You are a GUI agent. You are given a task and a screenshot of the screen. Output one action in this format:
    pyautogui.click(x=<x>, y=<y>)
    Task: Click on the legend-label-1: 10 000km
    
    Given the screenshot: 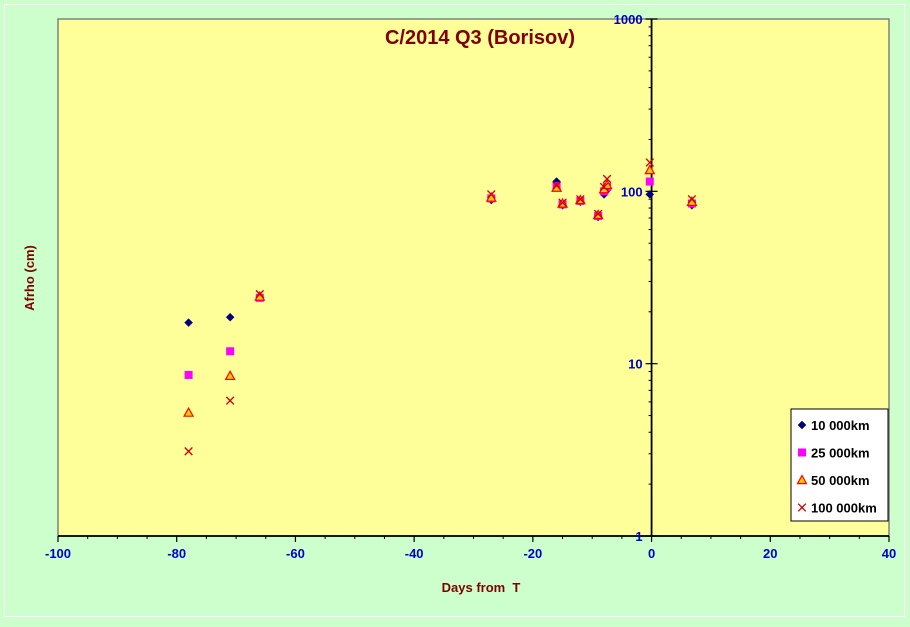 What is the action you would take?
    pyautogui.click(x=840, y=425)
    